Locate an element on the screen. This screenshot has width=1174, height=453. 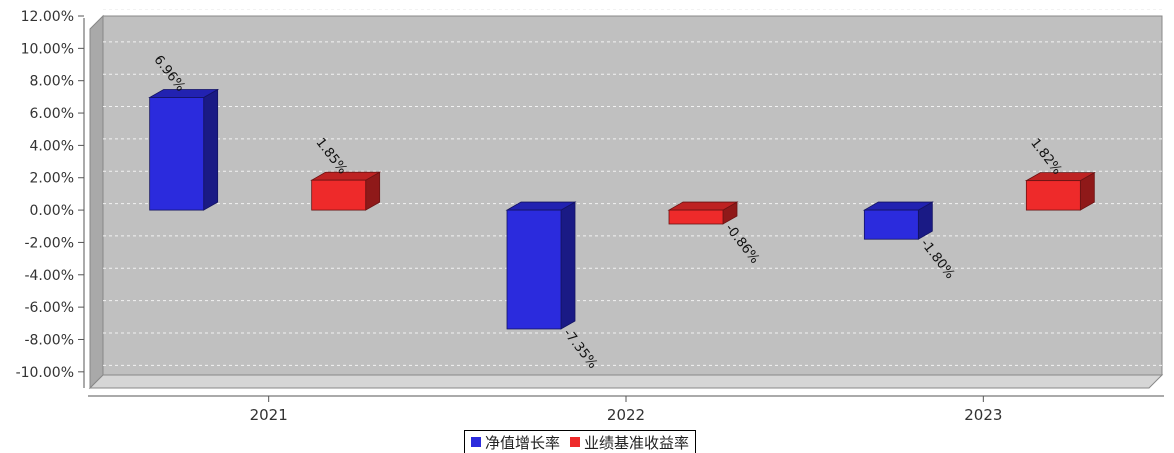
legend-item-series1: 净值增长率 is located at coordinates (515, 442).